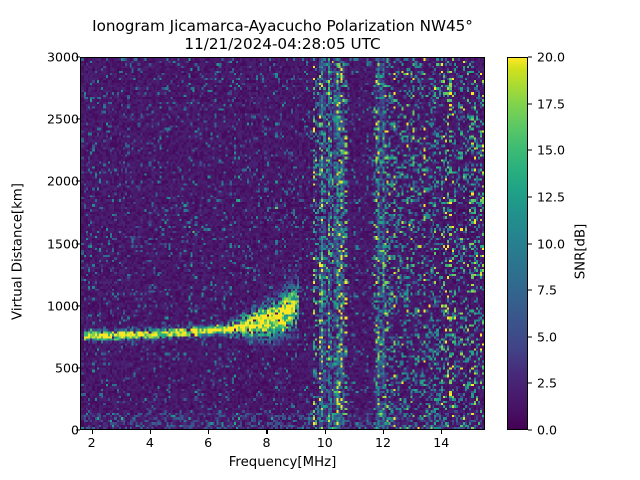 The width and height of the screenshot is (640, 480). What do you see at coordinates (547, 290) in the screenshot?
I see `colorbar-tick-label: 7.5` at bounding box center [547, 290].